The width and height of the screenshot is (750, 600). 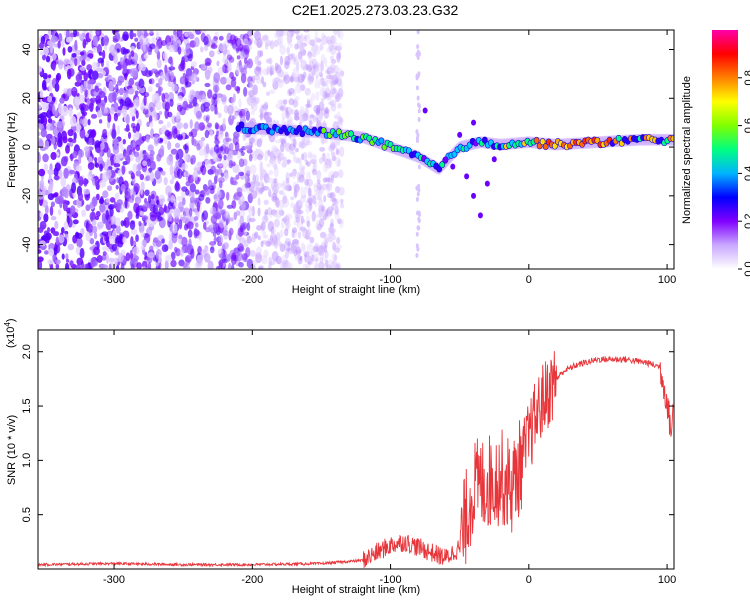 What do you see at coordinates (391, 280) in the screenshot?
I see `spectrogram-x-tick-label: -100` at bounding box center [391, 280].